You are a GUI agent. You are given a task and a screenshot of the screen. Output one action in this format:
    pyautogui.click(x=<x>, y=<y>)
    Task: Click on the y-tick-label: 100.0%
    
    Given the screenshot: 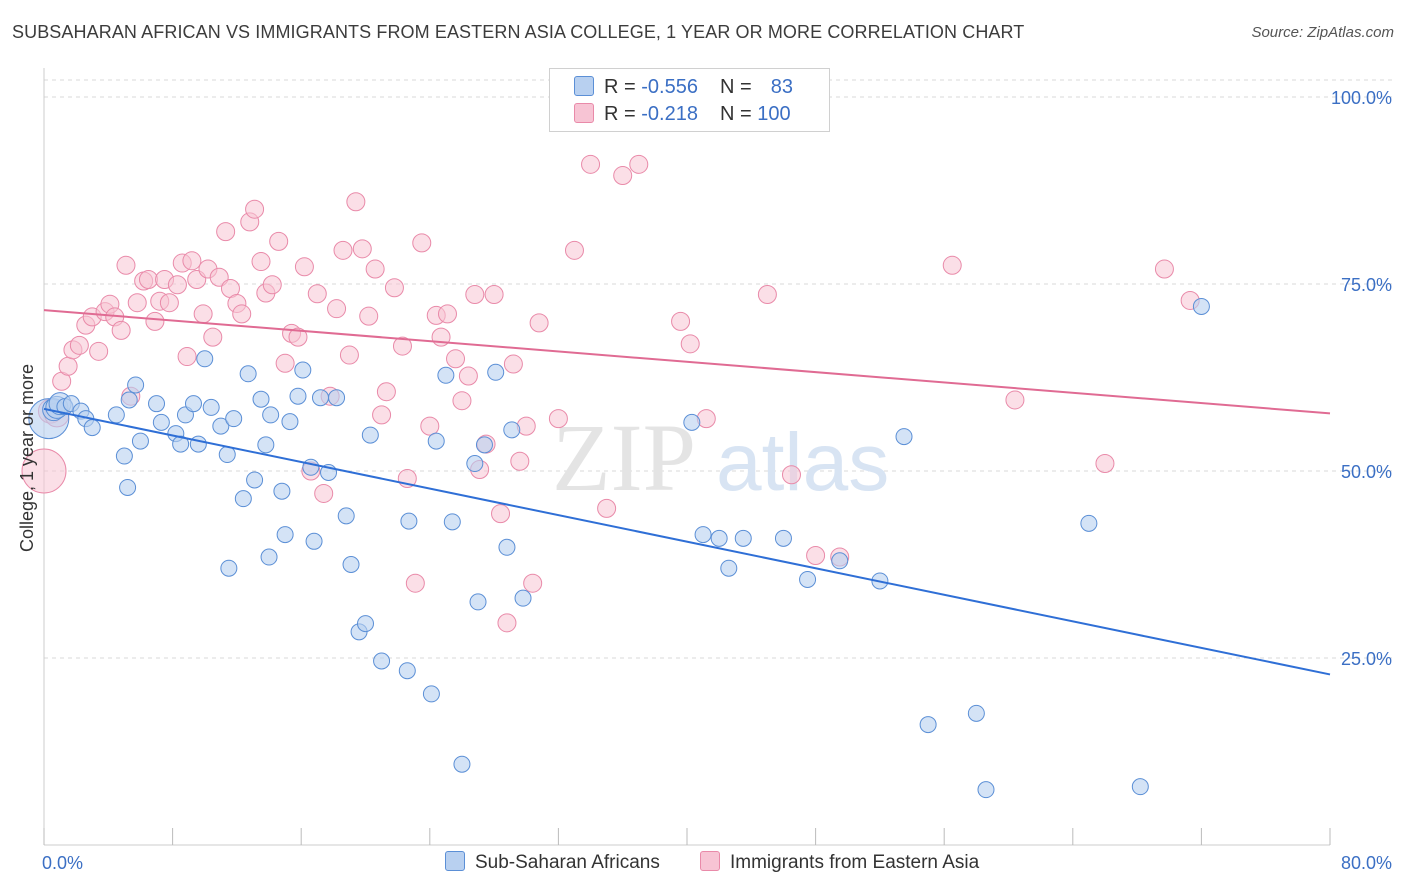 What is the action you would take?
    pyautogui.click(x=1361, y=98)
    